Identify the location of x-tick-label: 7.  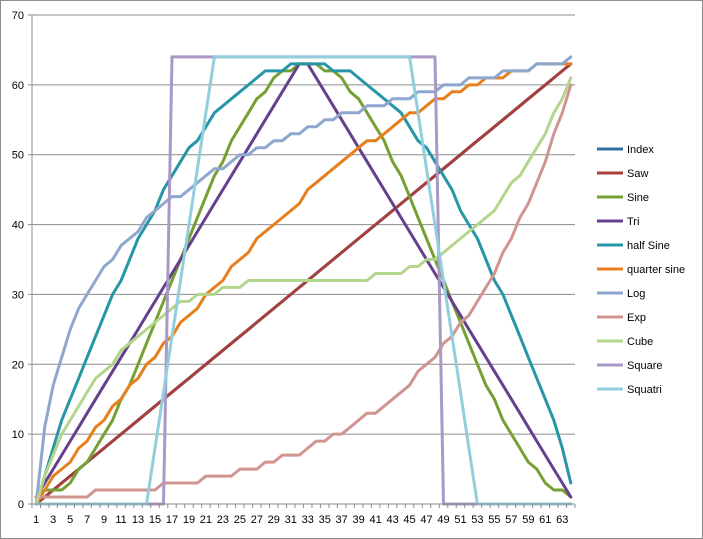
(87, 520).